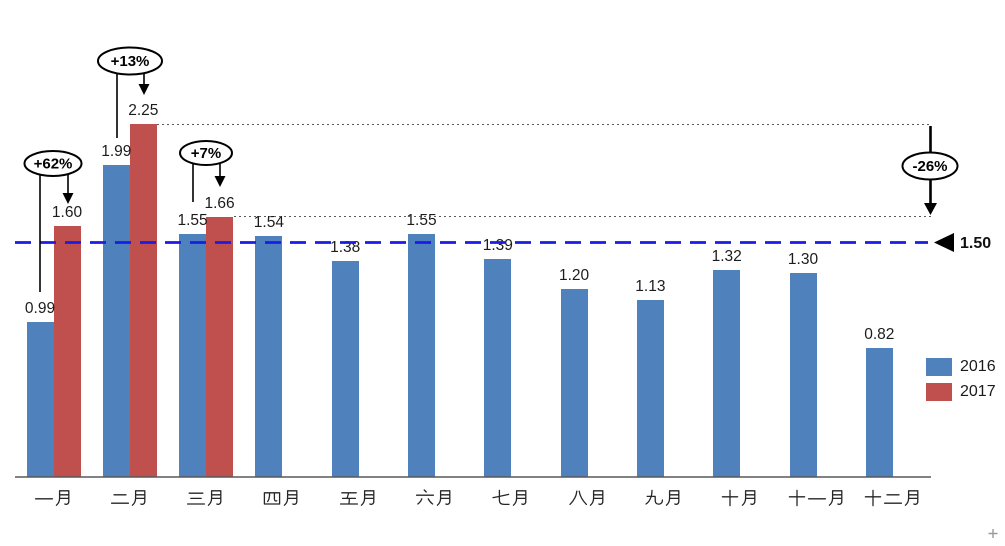 Image resolution: width=1005 pixels, height=546 pixels. Describe the element at coordinates (67, 213) in the screenshot. I see `value-label-2017-month-1: 1.60` at that location.